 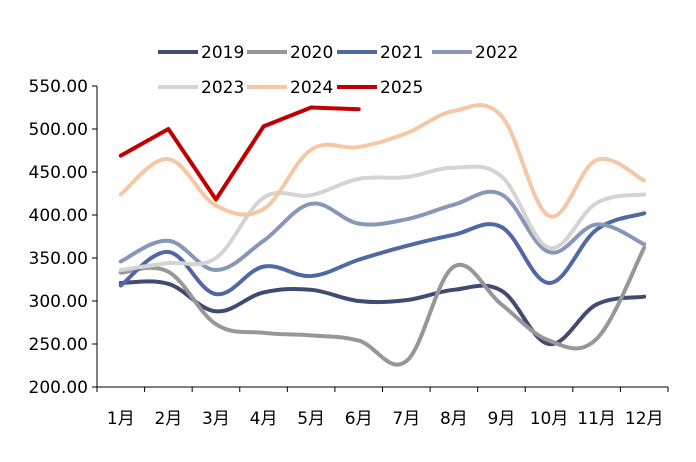 What do you see at coordinates (549, 419) in the screenshot?
I see `x-tick-label: 10月` at bounding box center [549, 419].